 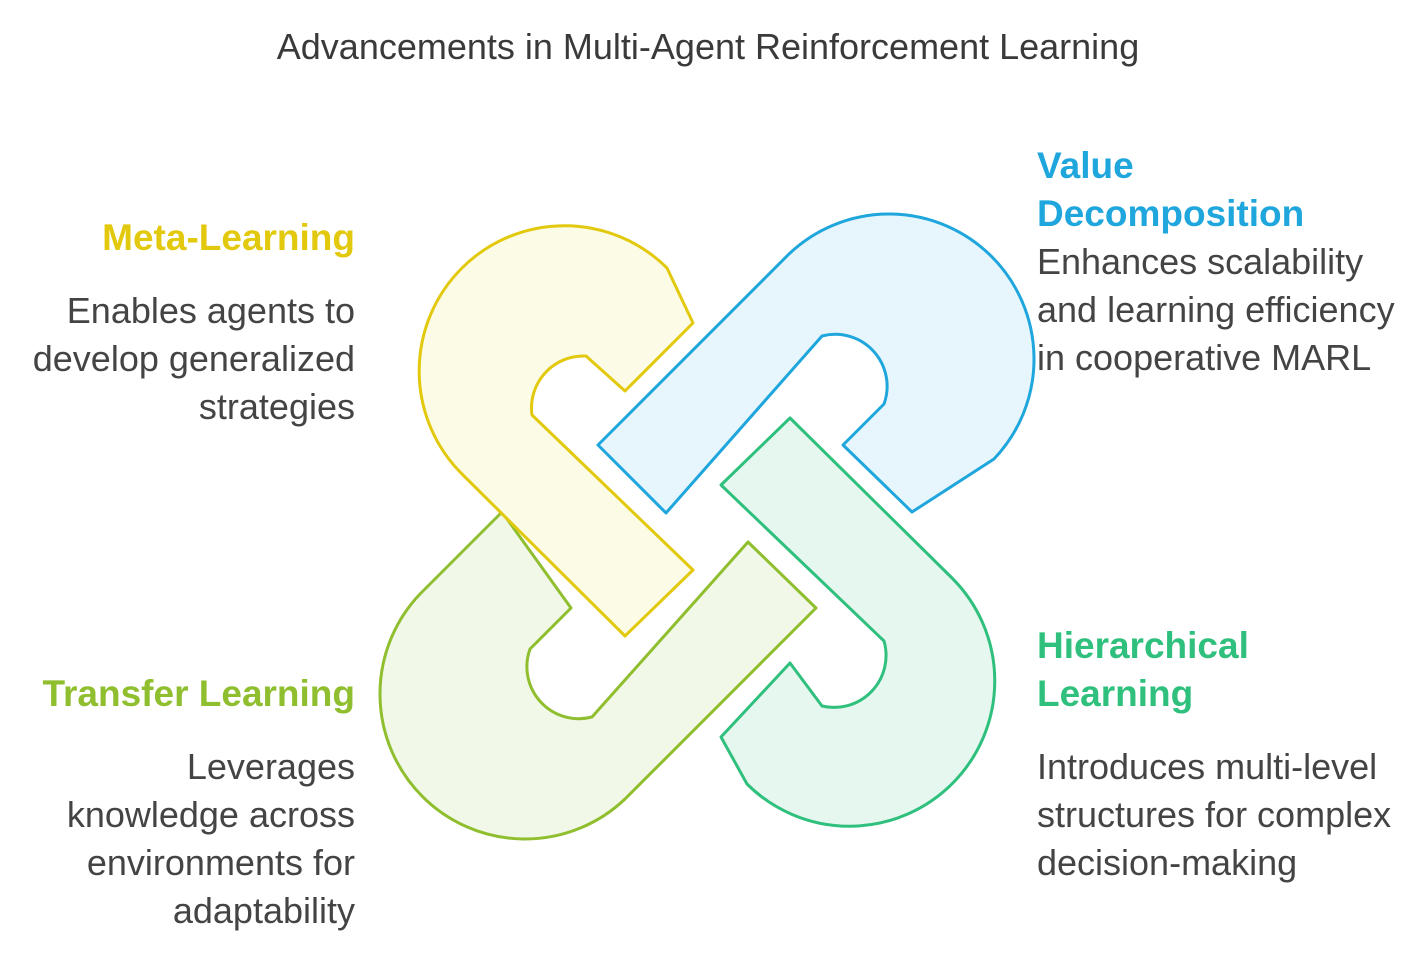 I want to click on hierarchical-learning-heading: Hierarchical Learning, so click(x=1143, y=669).